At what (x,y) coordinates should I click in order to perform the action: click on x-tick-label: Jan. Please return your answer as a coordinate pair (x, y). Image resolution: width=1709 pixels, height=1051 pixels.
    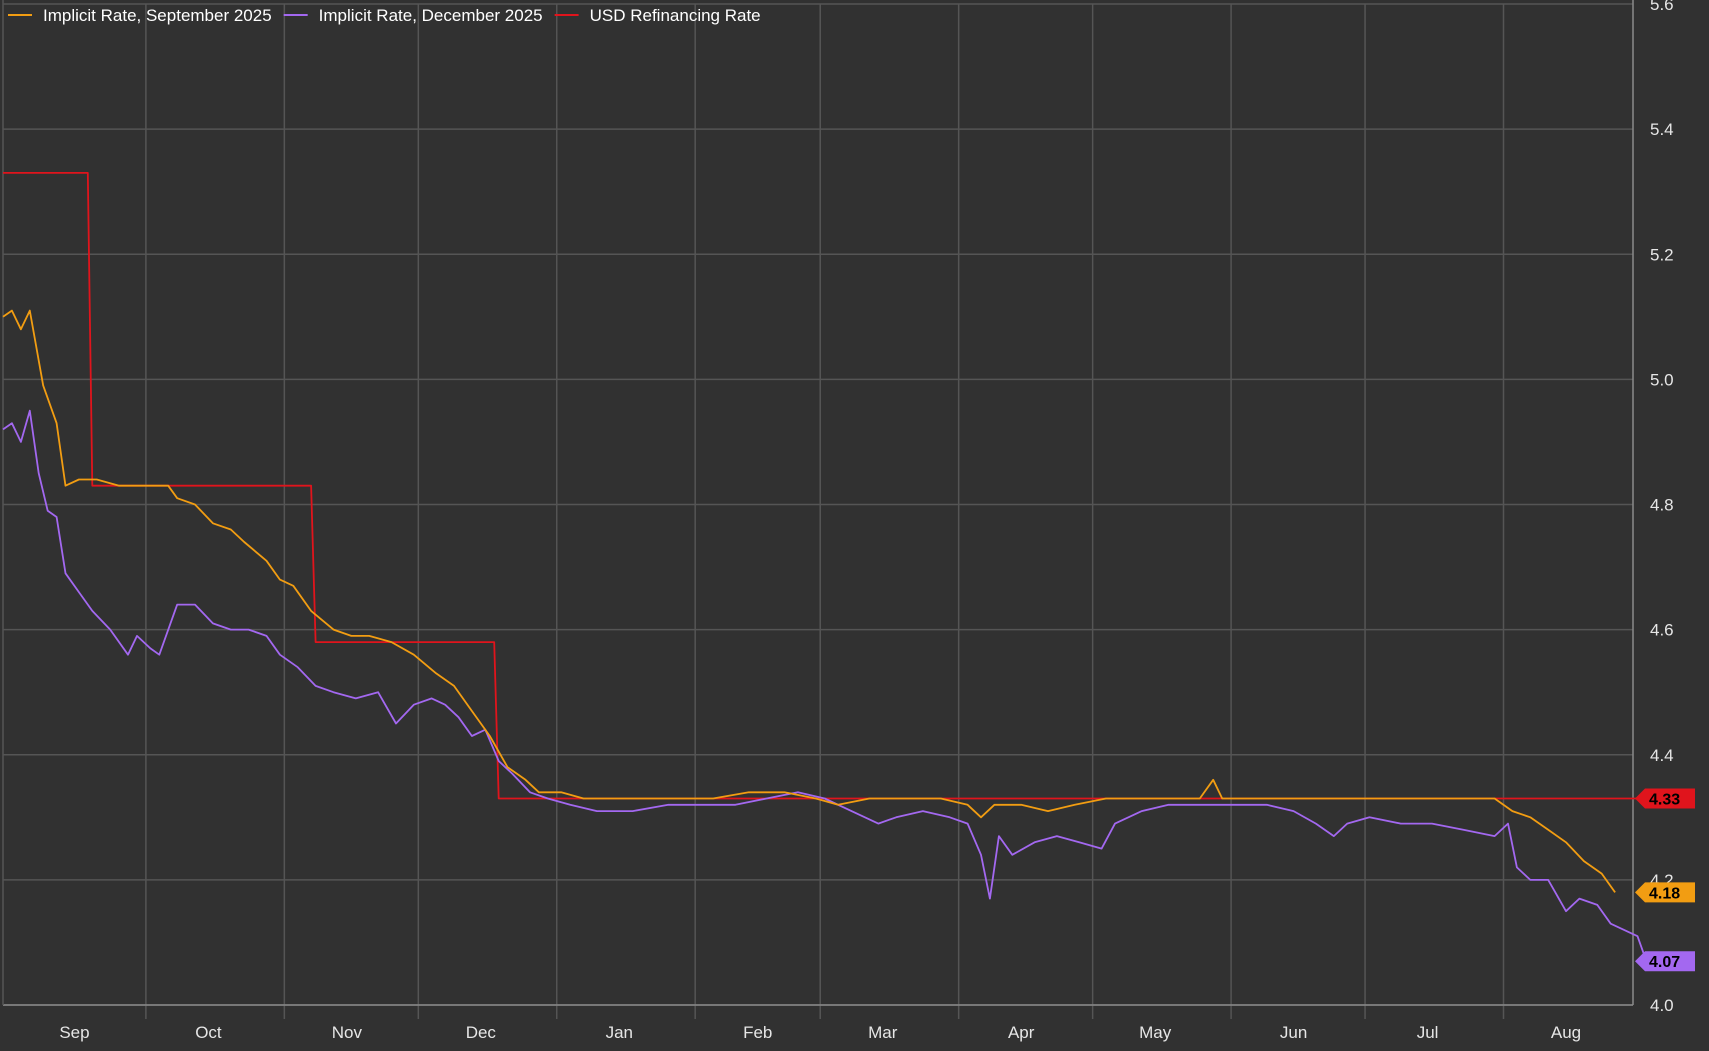
    Looking at the image, I should click on (619, 1032).